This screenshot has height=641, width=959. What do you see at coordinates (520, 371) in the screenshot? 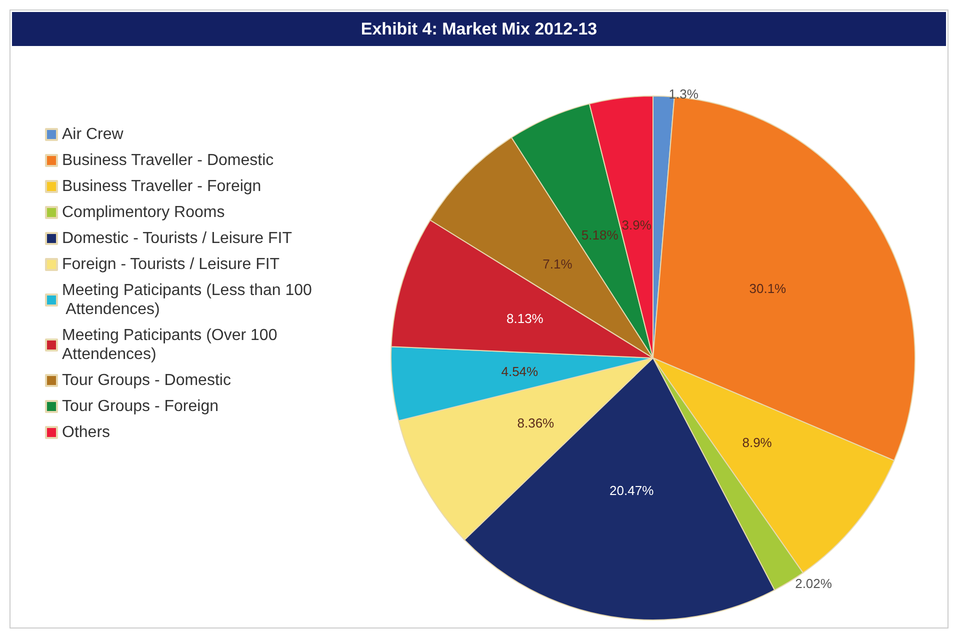
I see `data-label: 4.54%` at bounding box center [520, 371].